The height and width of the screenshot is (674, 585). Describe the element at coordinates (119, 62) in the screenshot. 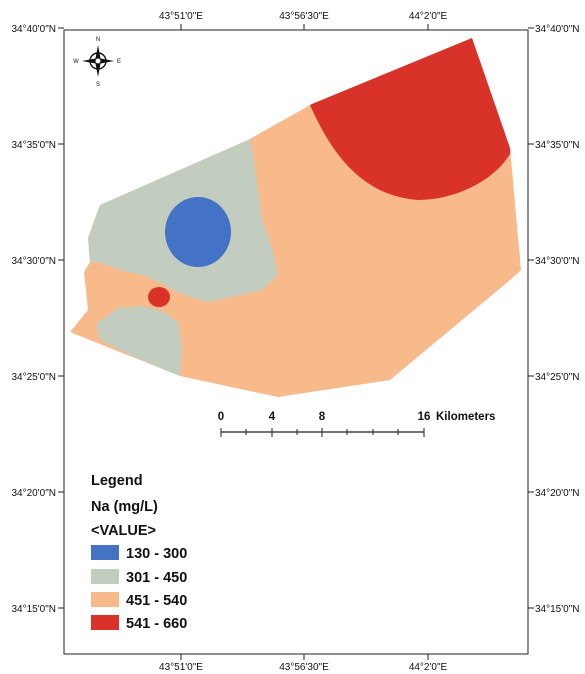

I see `compass-e-label: E` at that location.